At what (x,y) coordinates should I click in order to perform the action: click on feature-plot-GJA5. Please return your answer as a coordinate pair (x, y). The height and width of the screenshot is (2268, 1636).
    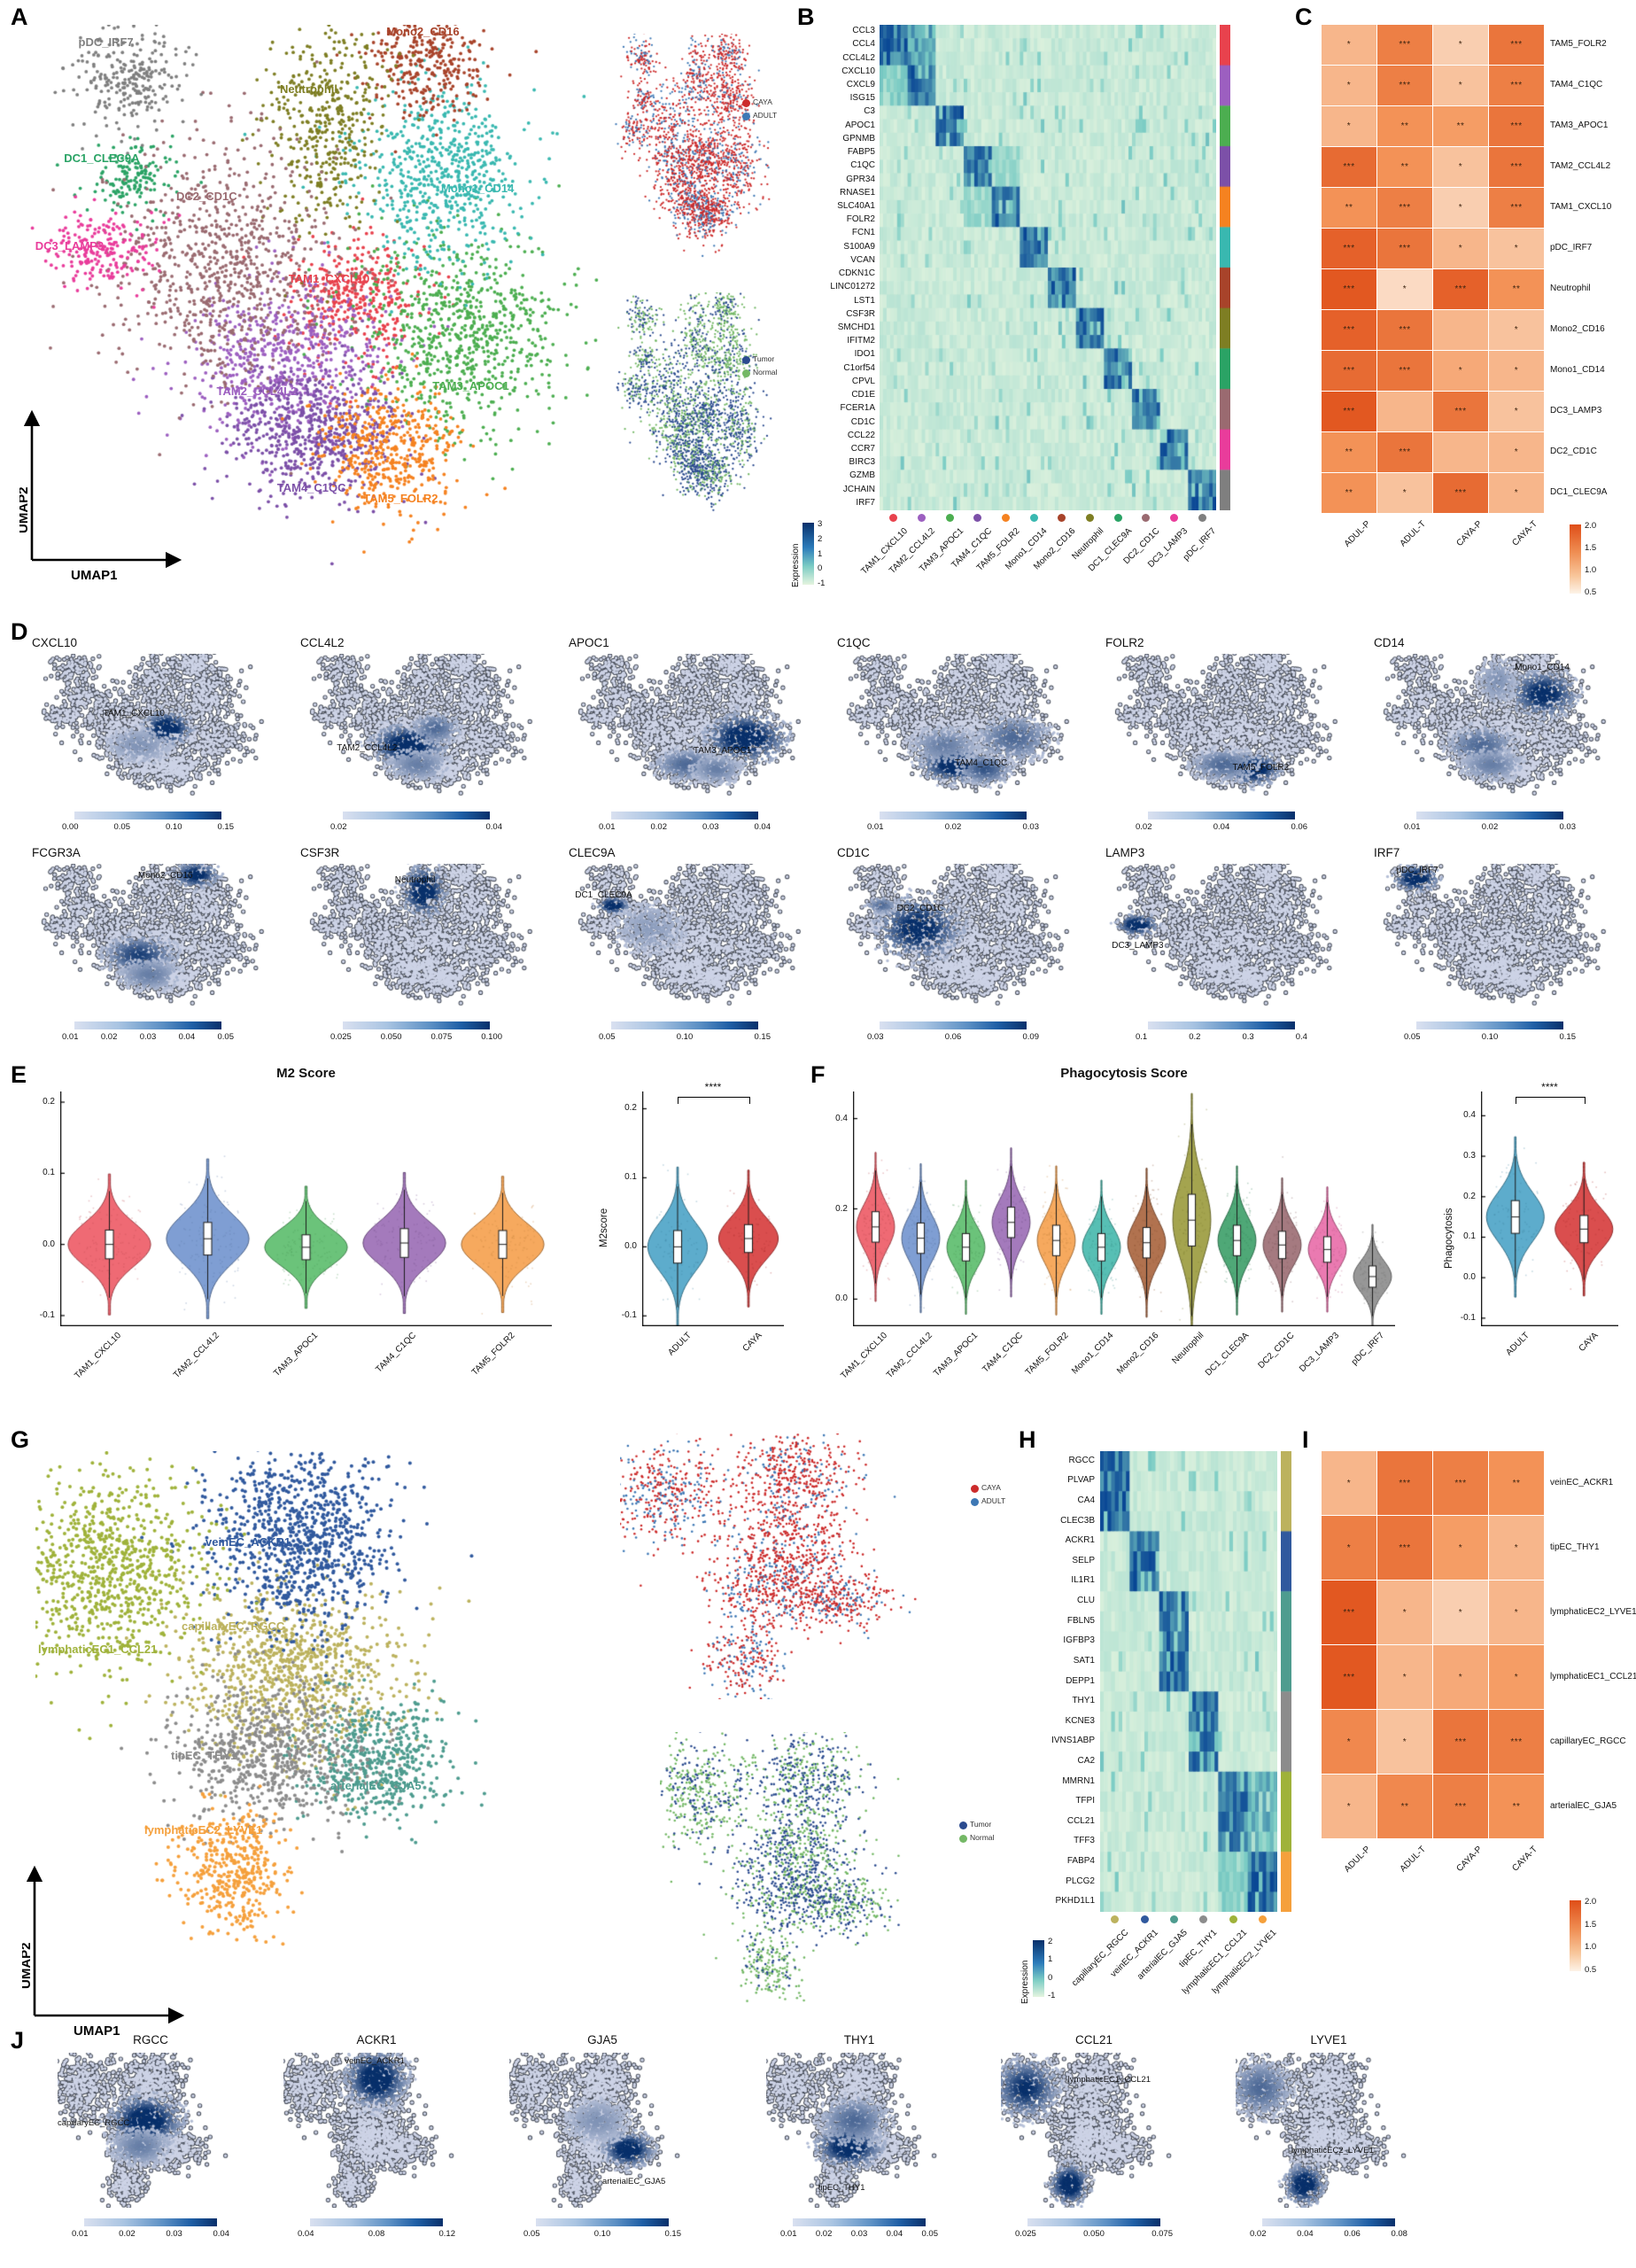
    Looking at the image, I should click on (602, 2130).